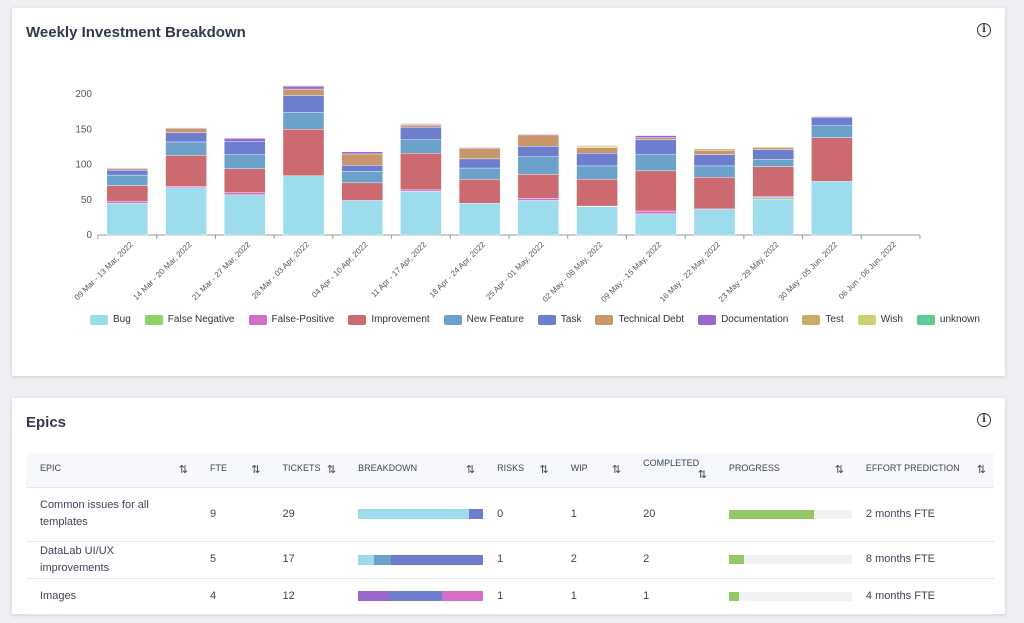 Image resolution: width=1024 pixels, height=623 pixels. I want to click on column-header: FTE ⇅, so click(232, 470).